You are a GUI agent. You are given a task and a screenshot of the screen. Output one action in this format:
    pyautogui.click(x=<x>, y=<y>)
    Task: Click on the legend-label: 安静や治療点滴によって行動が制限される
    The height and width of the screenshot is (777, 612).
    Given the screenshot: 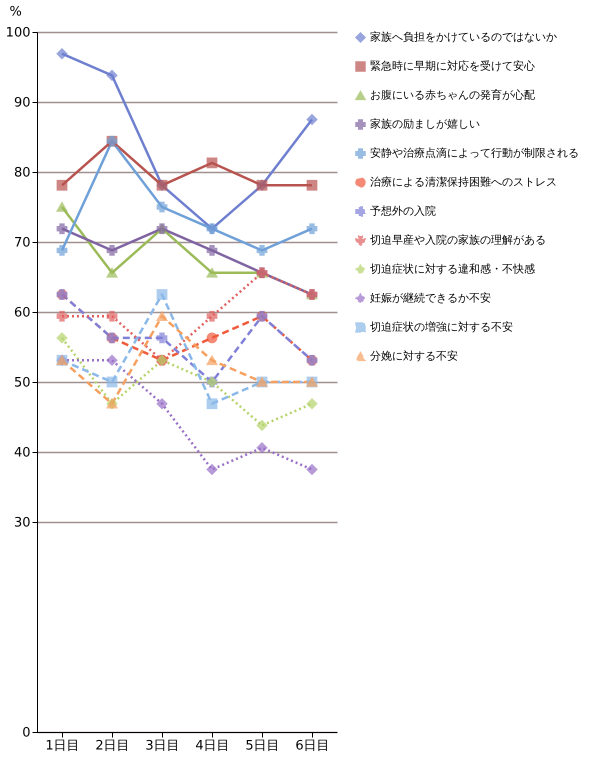 What is the action you would take?
    pyautogui.click(x=474, y=153)
    